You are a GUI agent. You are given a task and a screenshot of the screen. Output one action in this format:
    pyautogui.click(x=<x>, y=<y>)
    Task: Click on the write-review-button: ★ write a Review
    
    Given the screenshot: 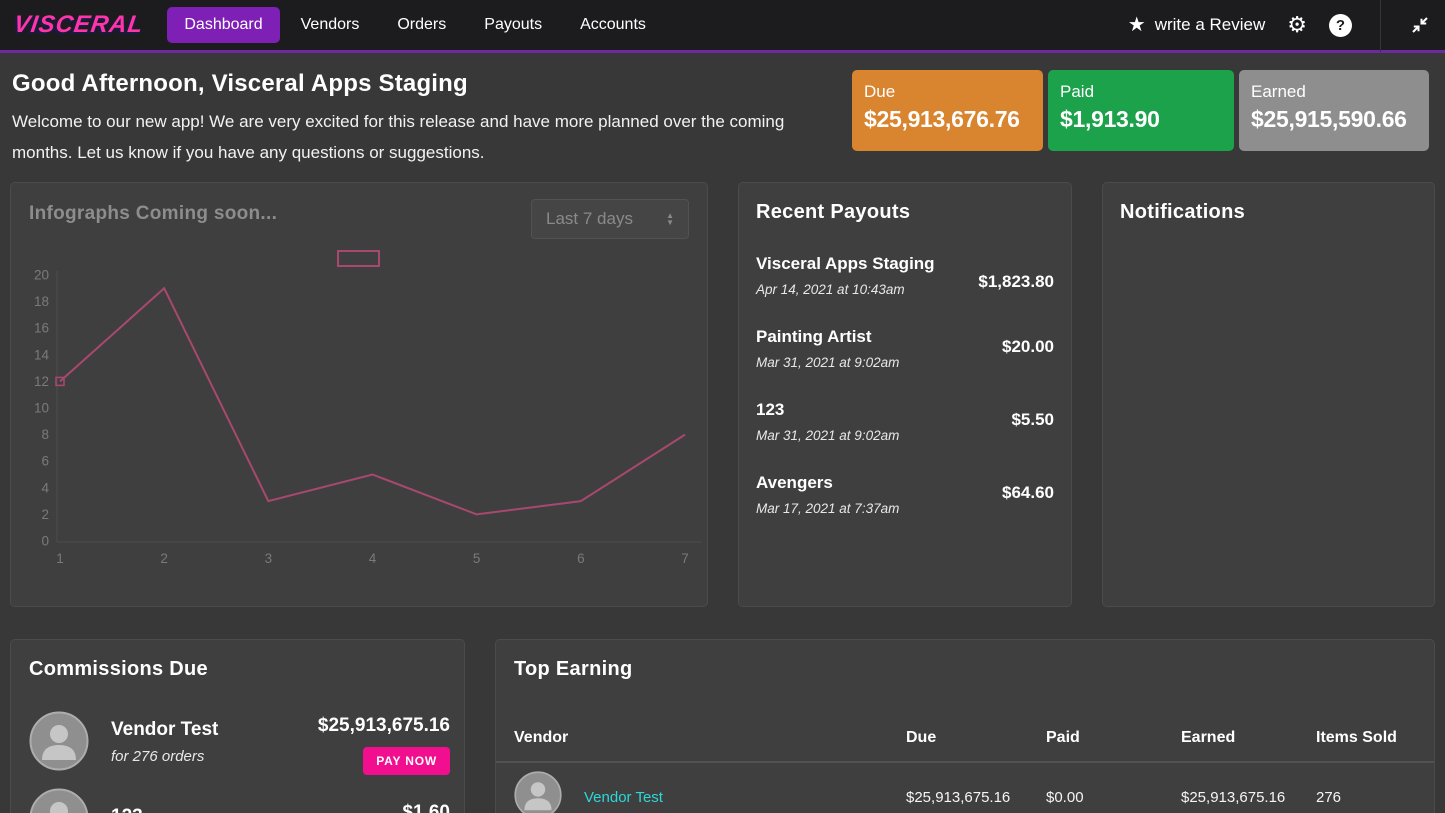 What is the action you would take?
    pyautogui.click(x=1196, y=25)
    